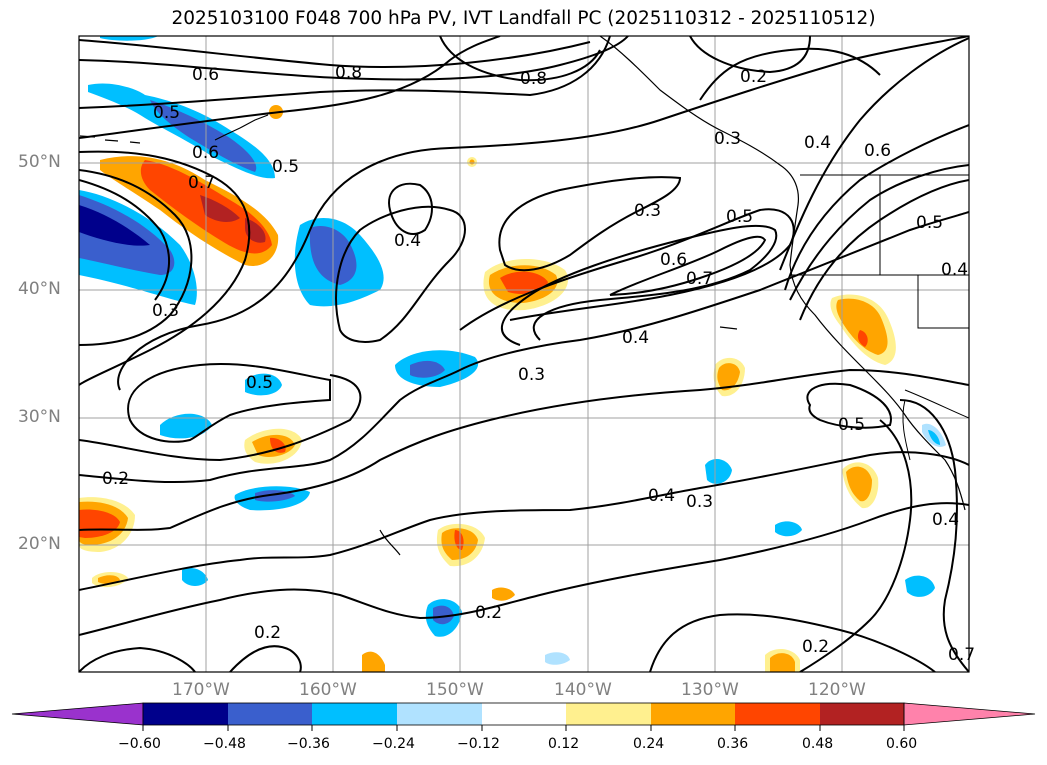  Describe the element at coordinates (564, 744) in the screenshot. I see `colorbar-tick-label: 0.12` at that location.